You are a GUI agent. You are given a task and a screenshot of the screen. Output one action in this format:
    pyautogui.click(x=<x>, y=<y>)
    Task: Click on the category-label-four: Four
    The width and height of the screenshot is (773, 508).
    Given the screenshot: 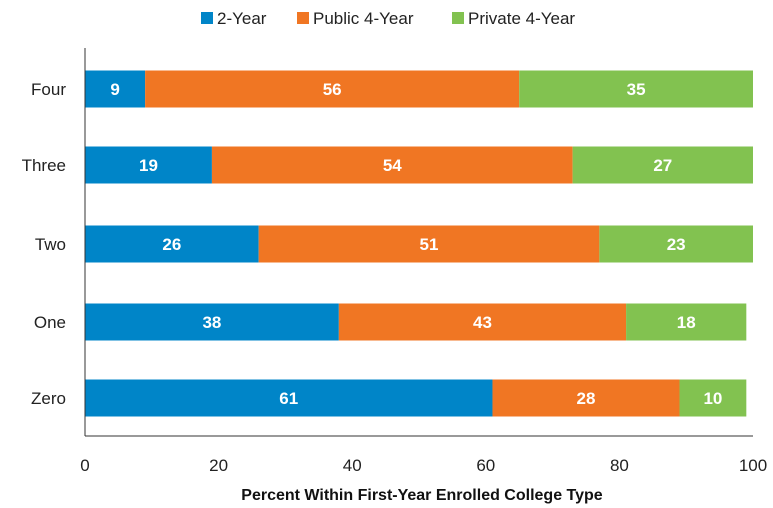 What is the action you would take?
    pyautogui.click(x=48, y=89)
    